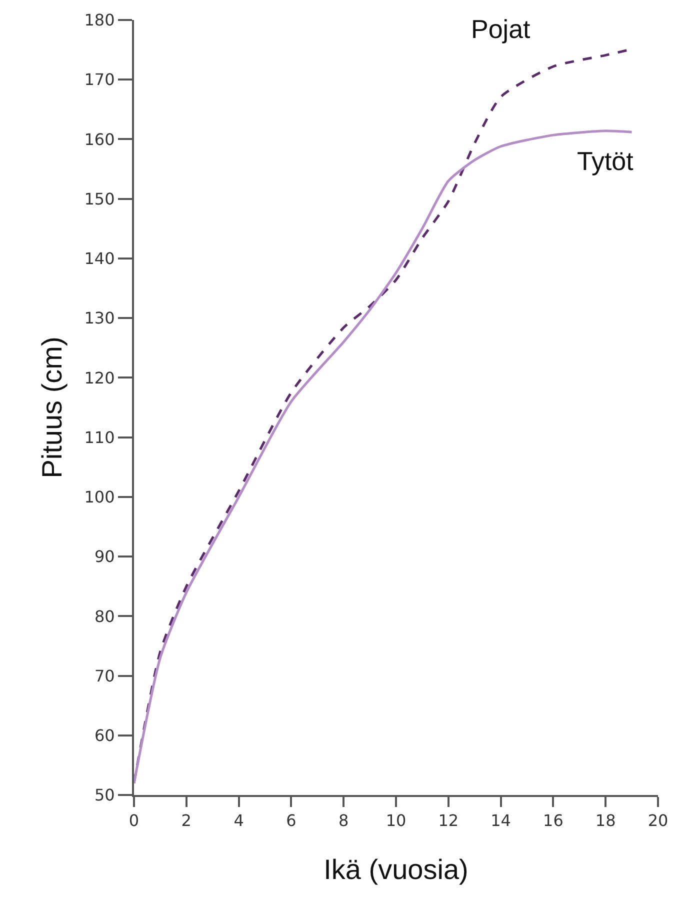 The height and width of the screenshot is (903, 685). Describe the element at coordinates (134, 820) in the screenshot. I see `x-tick-label: 0` at that location.